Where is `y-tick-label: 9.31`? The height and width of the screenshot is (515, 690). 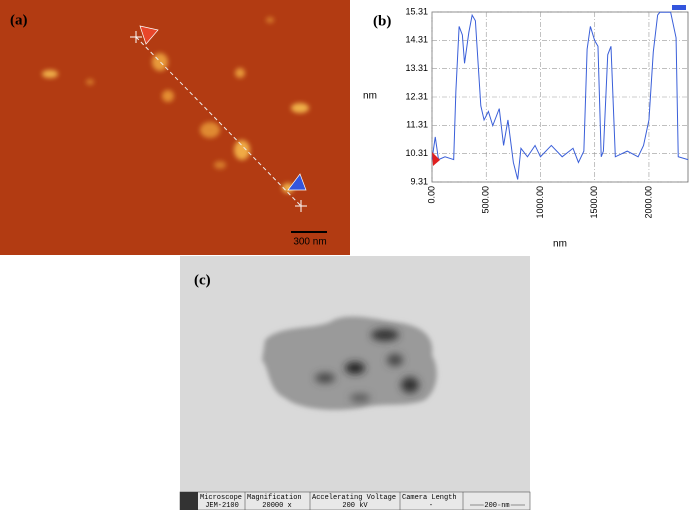
y-tick-label: 9.31 is located at coordinates (419, 181).